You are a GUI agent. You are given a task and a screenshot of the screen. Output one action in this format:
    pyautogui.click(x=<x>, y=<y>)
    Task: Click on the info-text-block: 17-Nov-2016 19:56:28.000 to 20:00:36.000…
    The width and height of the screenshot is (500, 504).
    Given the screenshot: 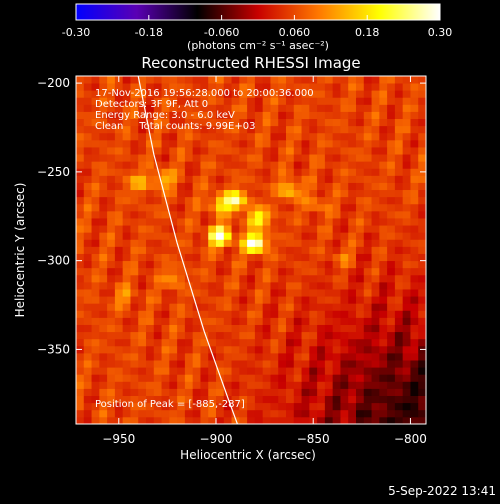 What is the action you would take?
    pyautogui.click(x=204, y=110)
    